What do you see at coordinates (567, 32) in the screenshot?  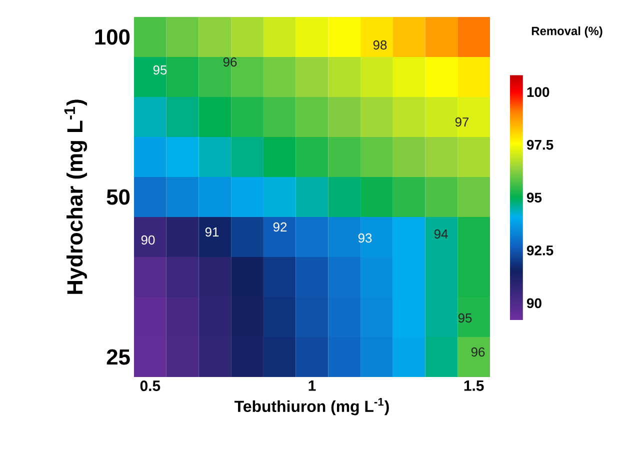 I see `color-bar-title: Removal (%)` at bounding box center [567, 32].